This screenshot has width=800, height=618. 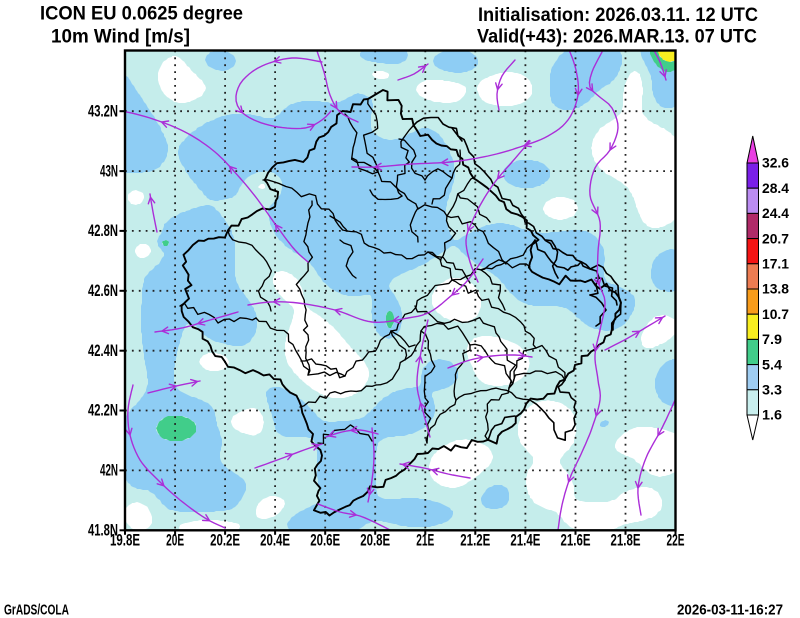 What do you see at coordinates (475, 541) in the screenshot?
I see `svg-text: 21.2E` at bounding box center [475, 541].